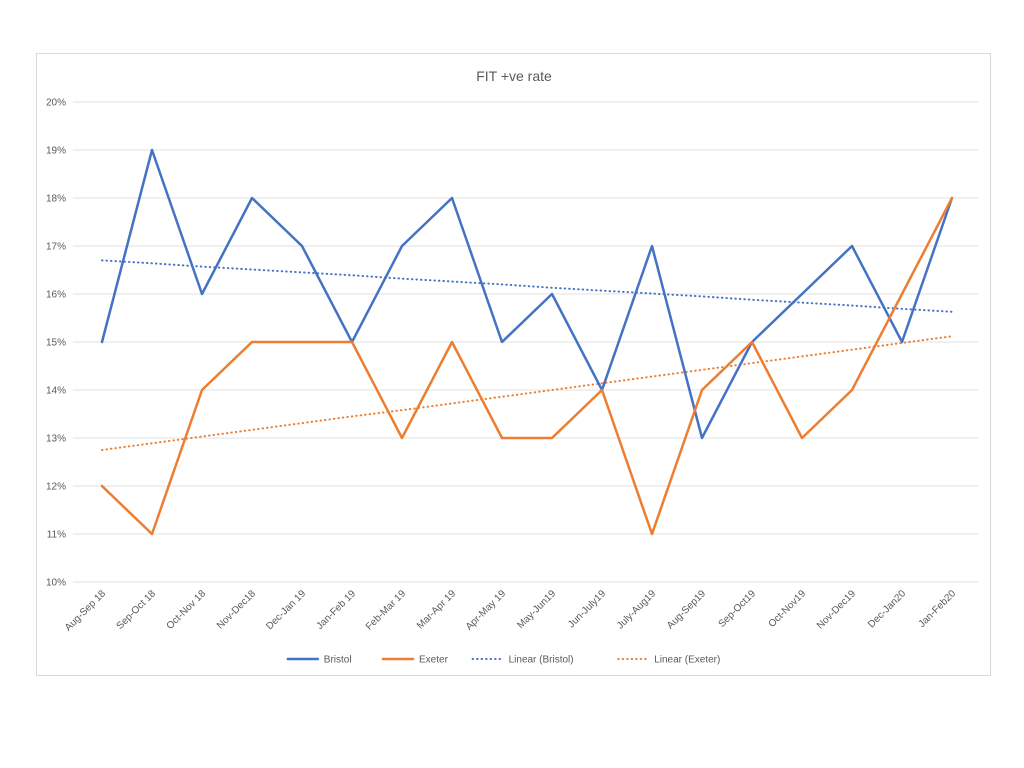 The height and width of the screenshot is (768, 1024). What do you see at coordinates (887, 609) in the screenshot?
I see `x-tick-label: Dec-Jan20` at bounding box center [887, 609].